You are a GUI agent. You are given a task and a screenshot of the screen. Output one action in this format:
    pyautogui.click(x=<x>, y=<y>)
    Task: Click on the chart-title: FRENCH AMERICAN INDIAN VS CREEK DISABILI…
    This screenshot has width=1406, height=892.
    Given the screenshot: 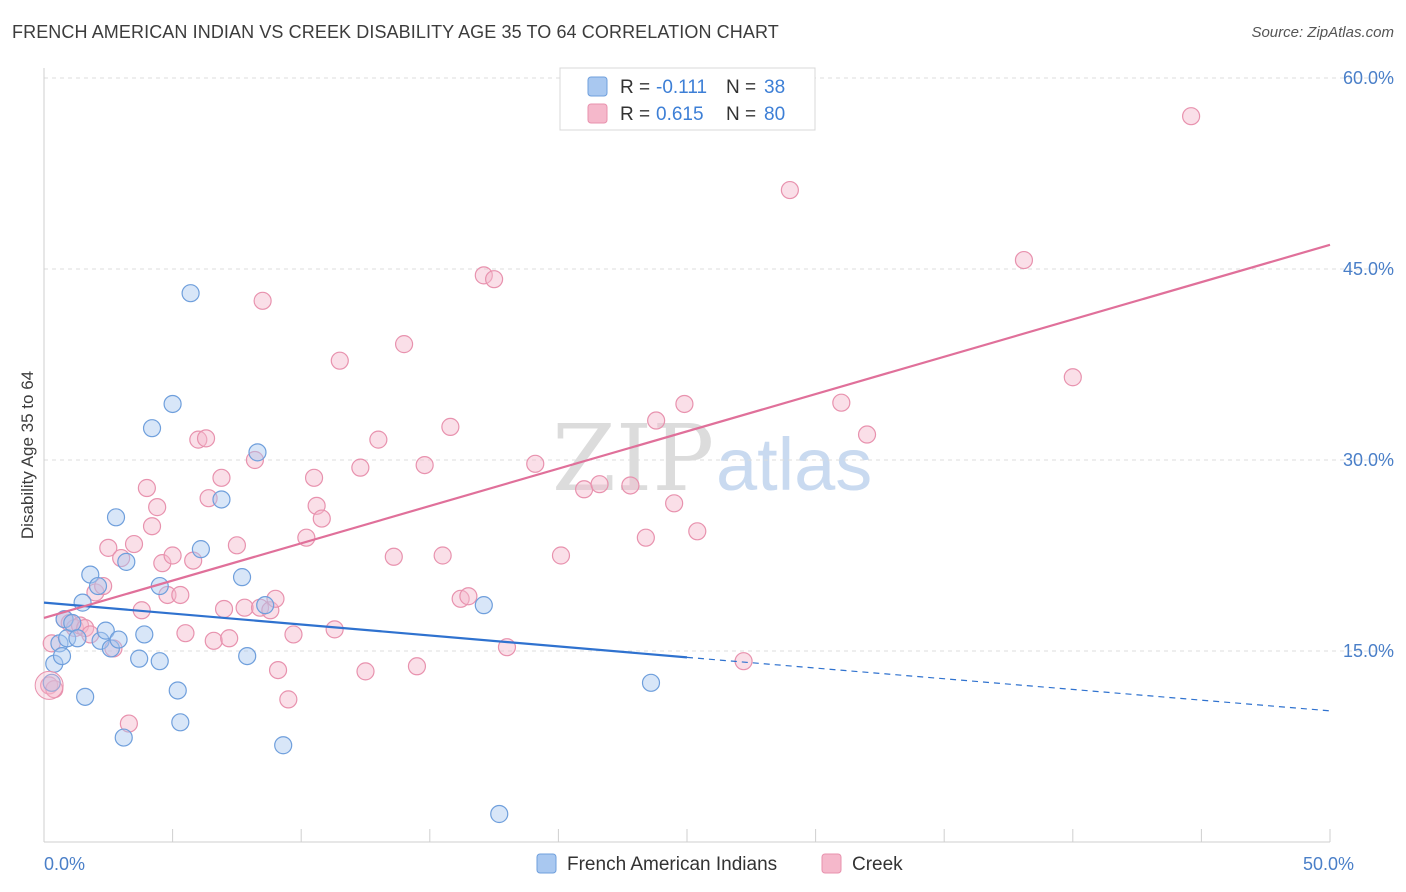 What is the action you would take?
    pyautogui.click(x=395, y=32)
    